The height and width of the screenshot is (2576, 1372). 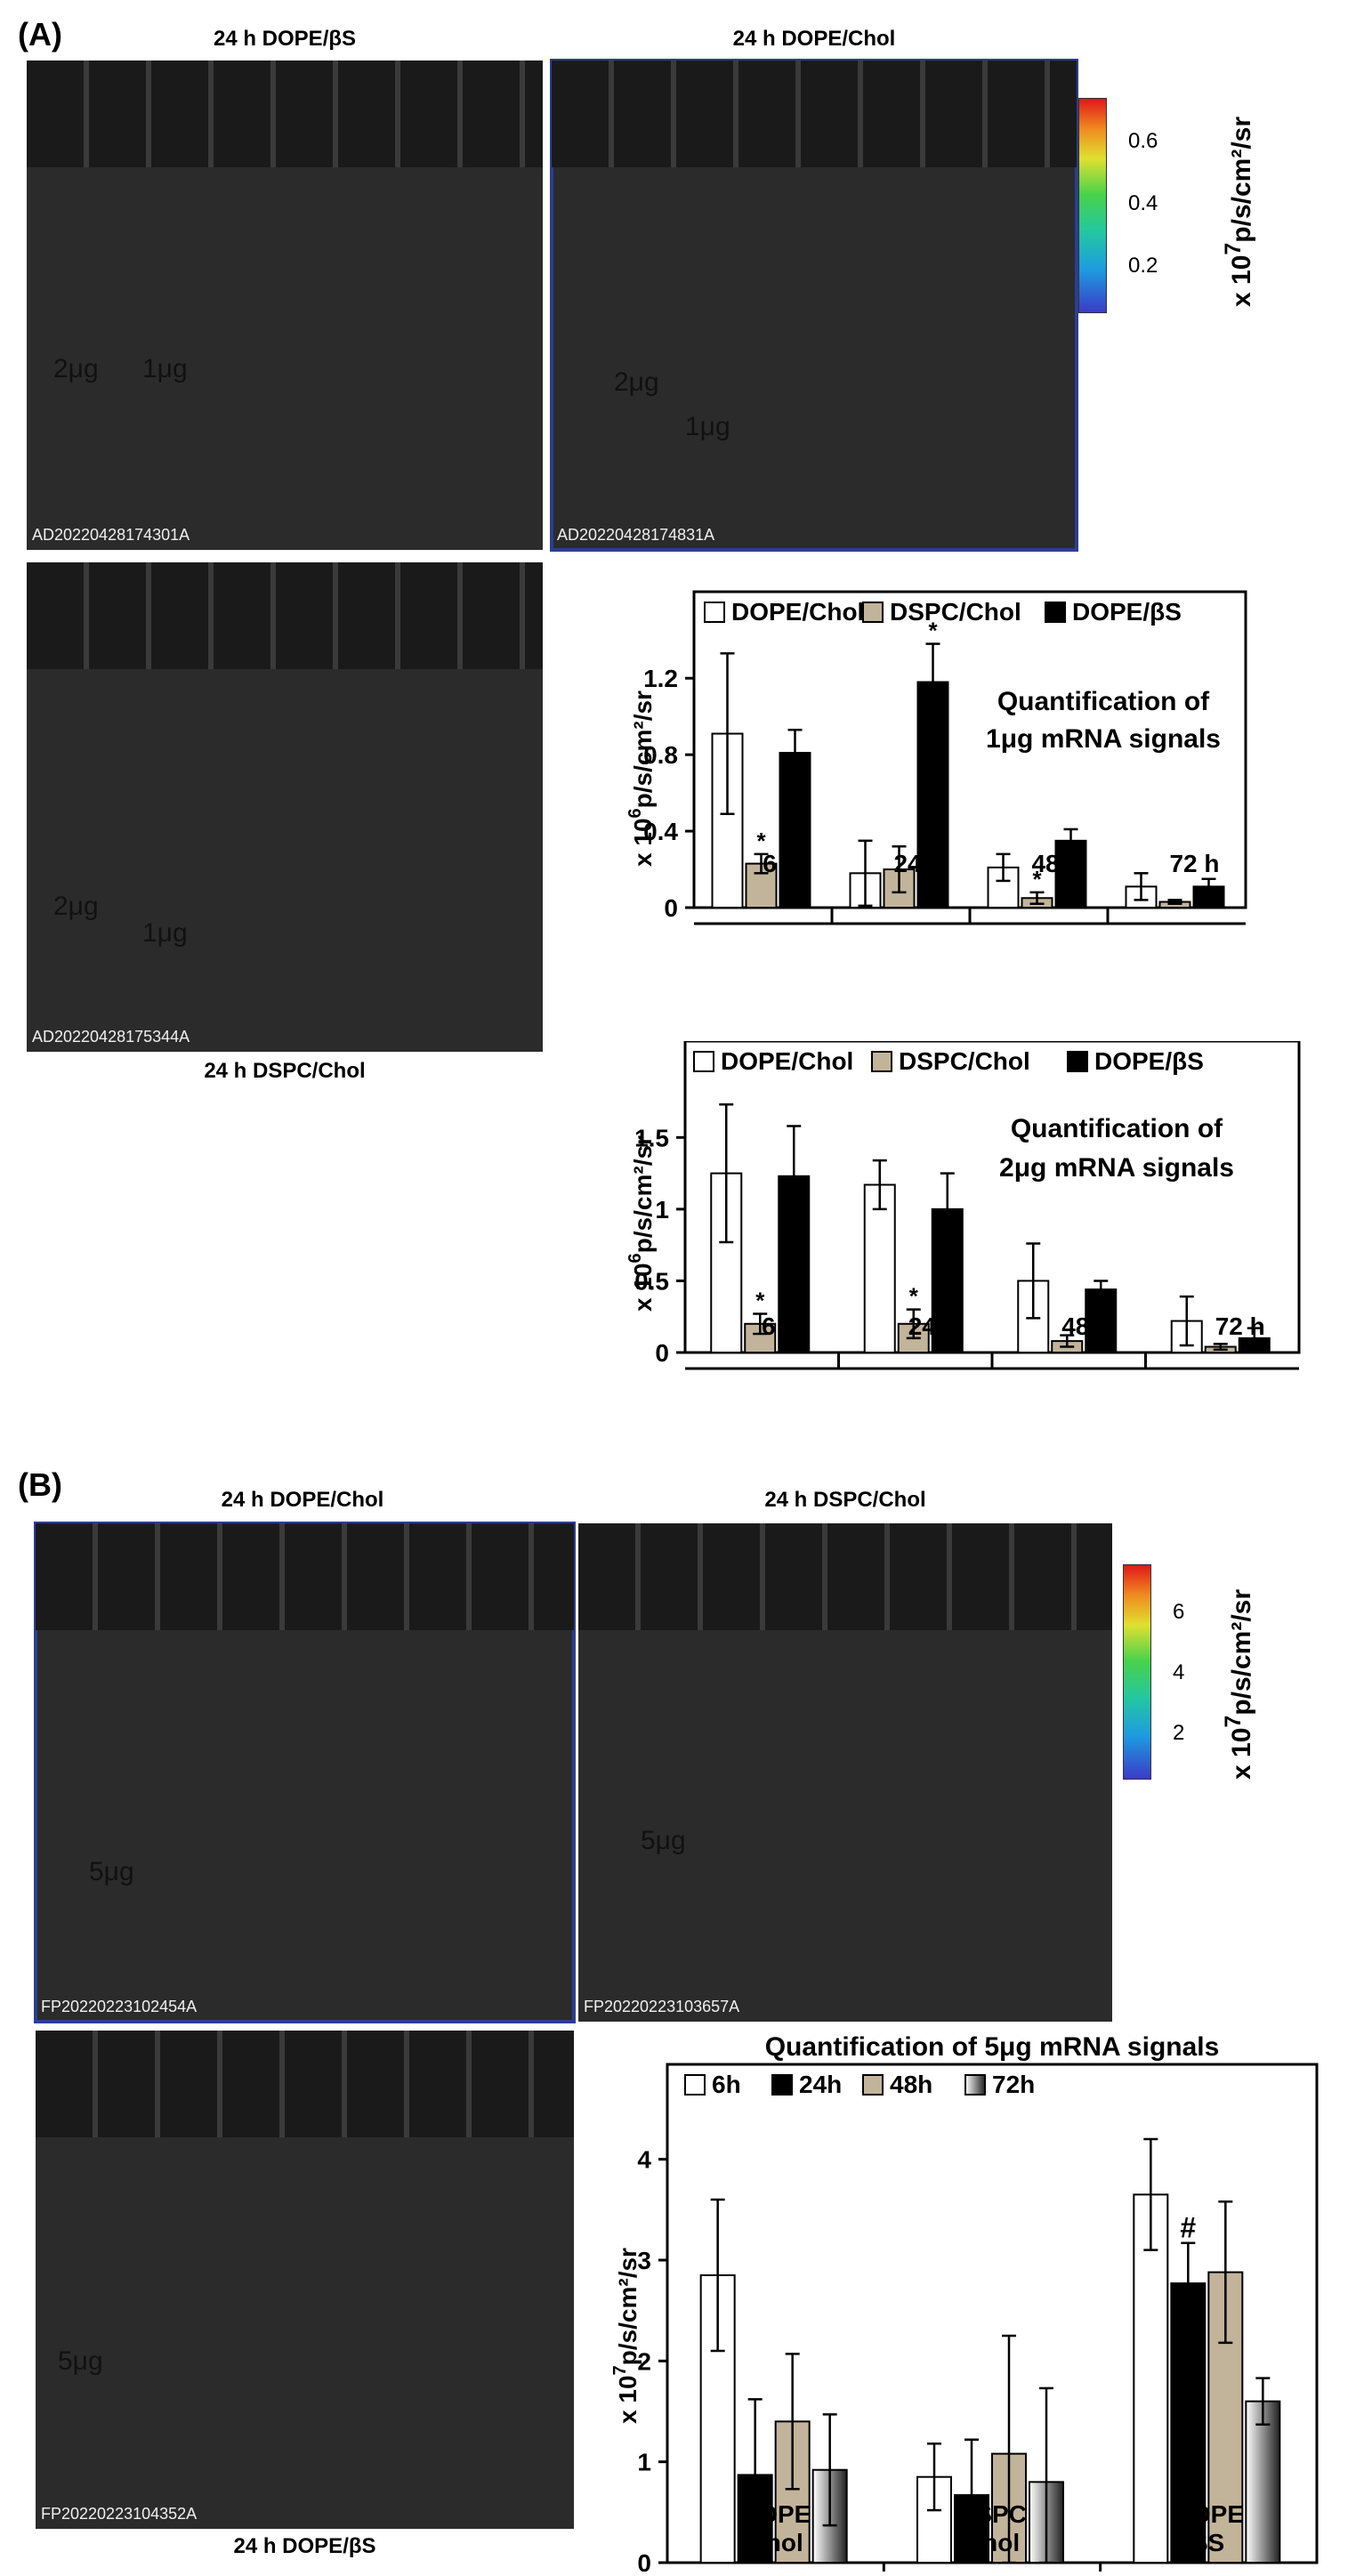 What do you see at coordinates (40, 1484) in the screenshot?
I see `panel-b-label: (B)` at bounding box center [40, 1484].